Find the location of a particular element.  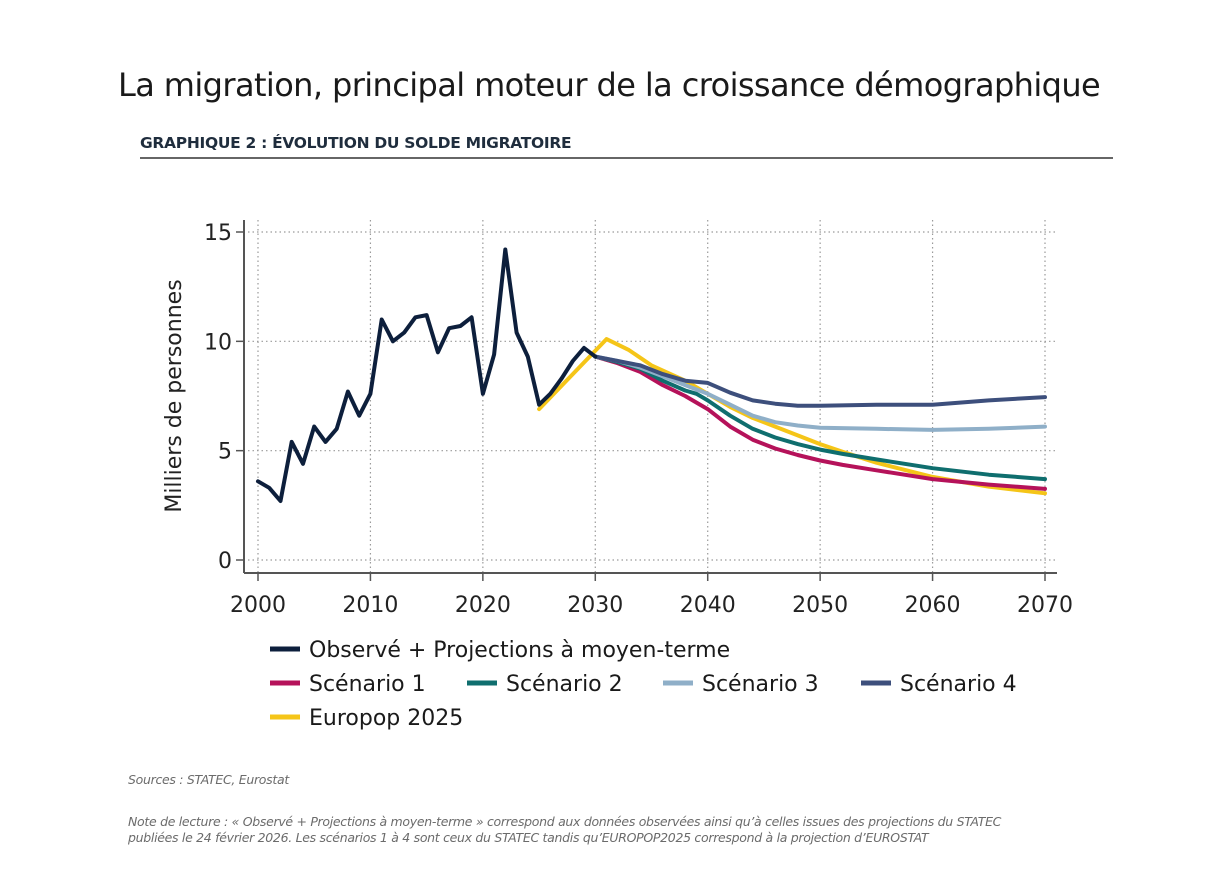

x-tick-label: 2040 is located at coordinates (708, 605).